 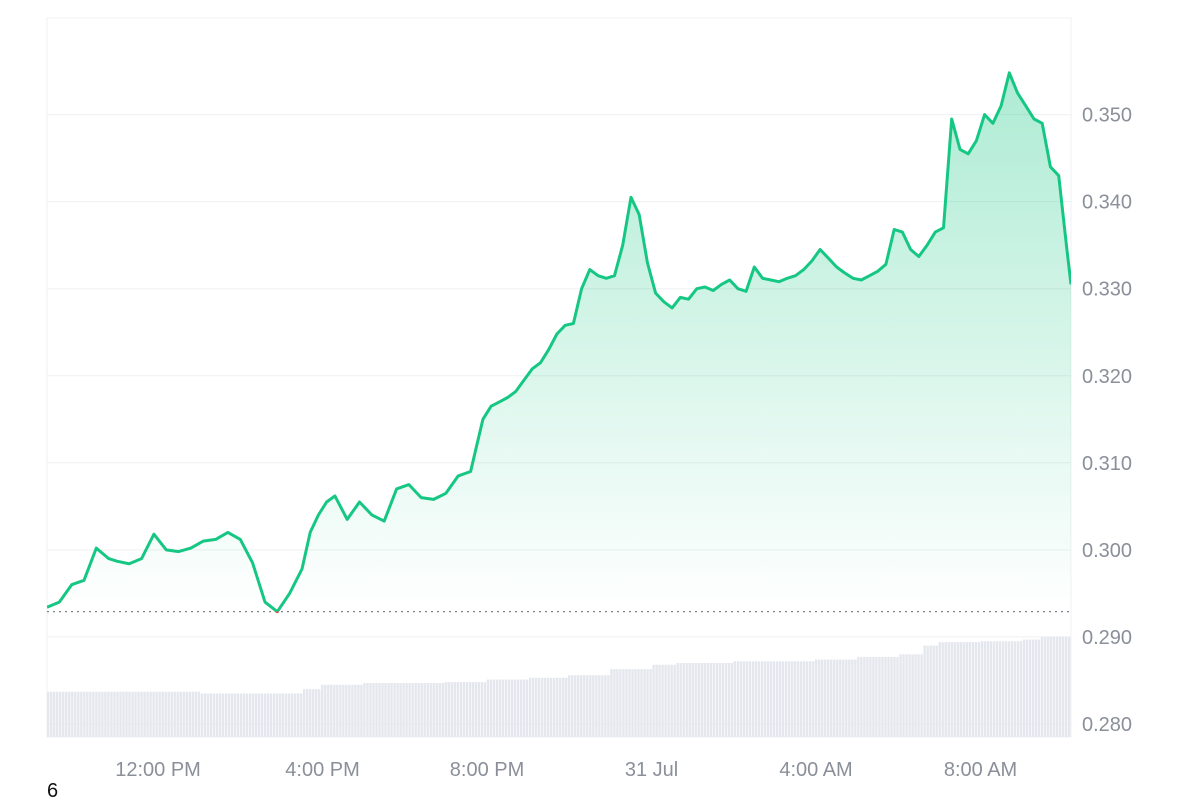 What do you see at coordinates (1107, 551) in the screenshot?
I see `y-tick-label: 0.300` at bounding box center [1107, 551].